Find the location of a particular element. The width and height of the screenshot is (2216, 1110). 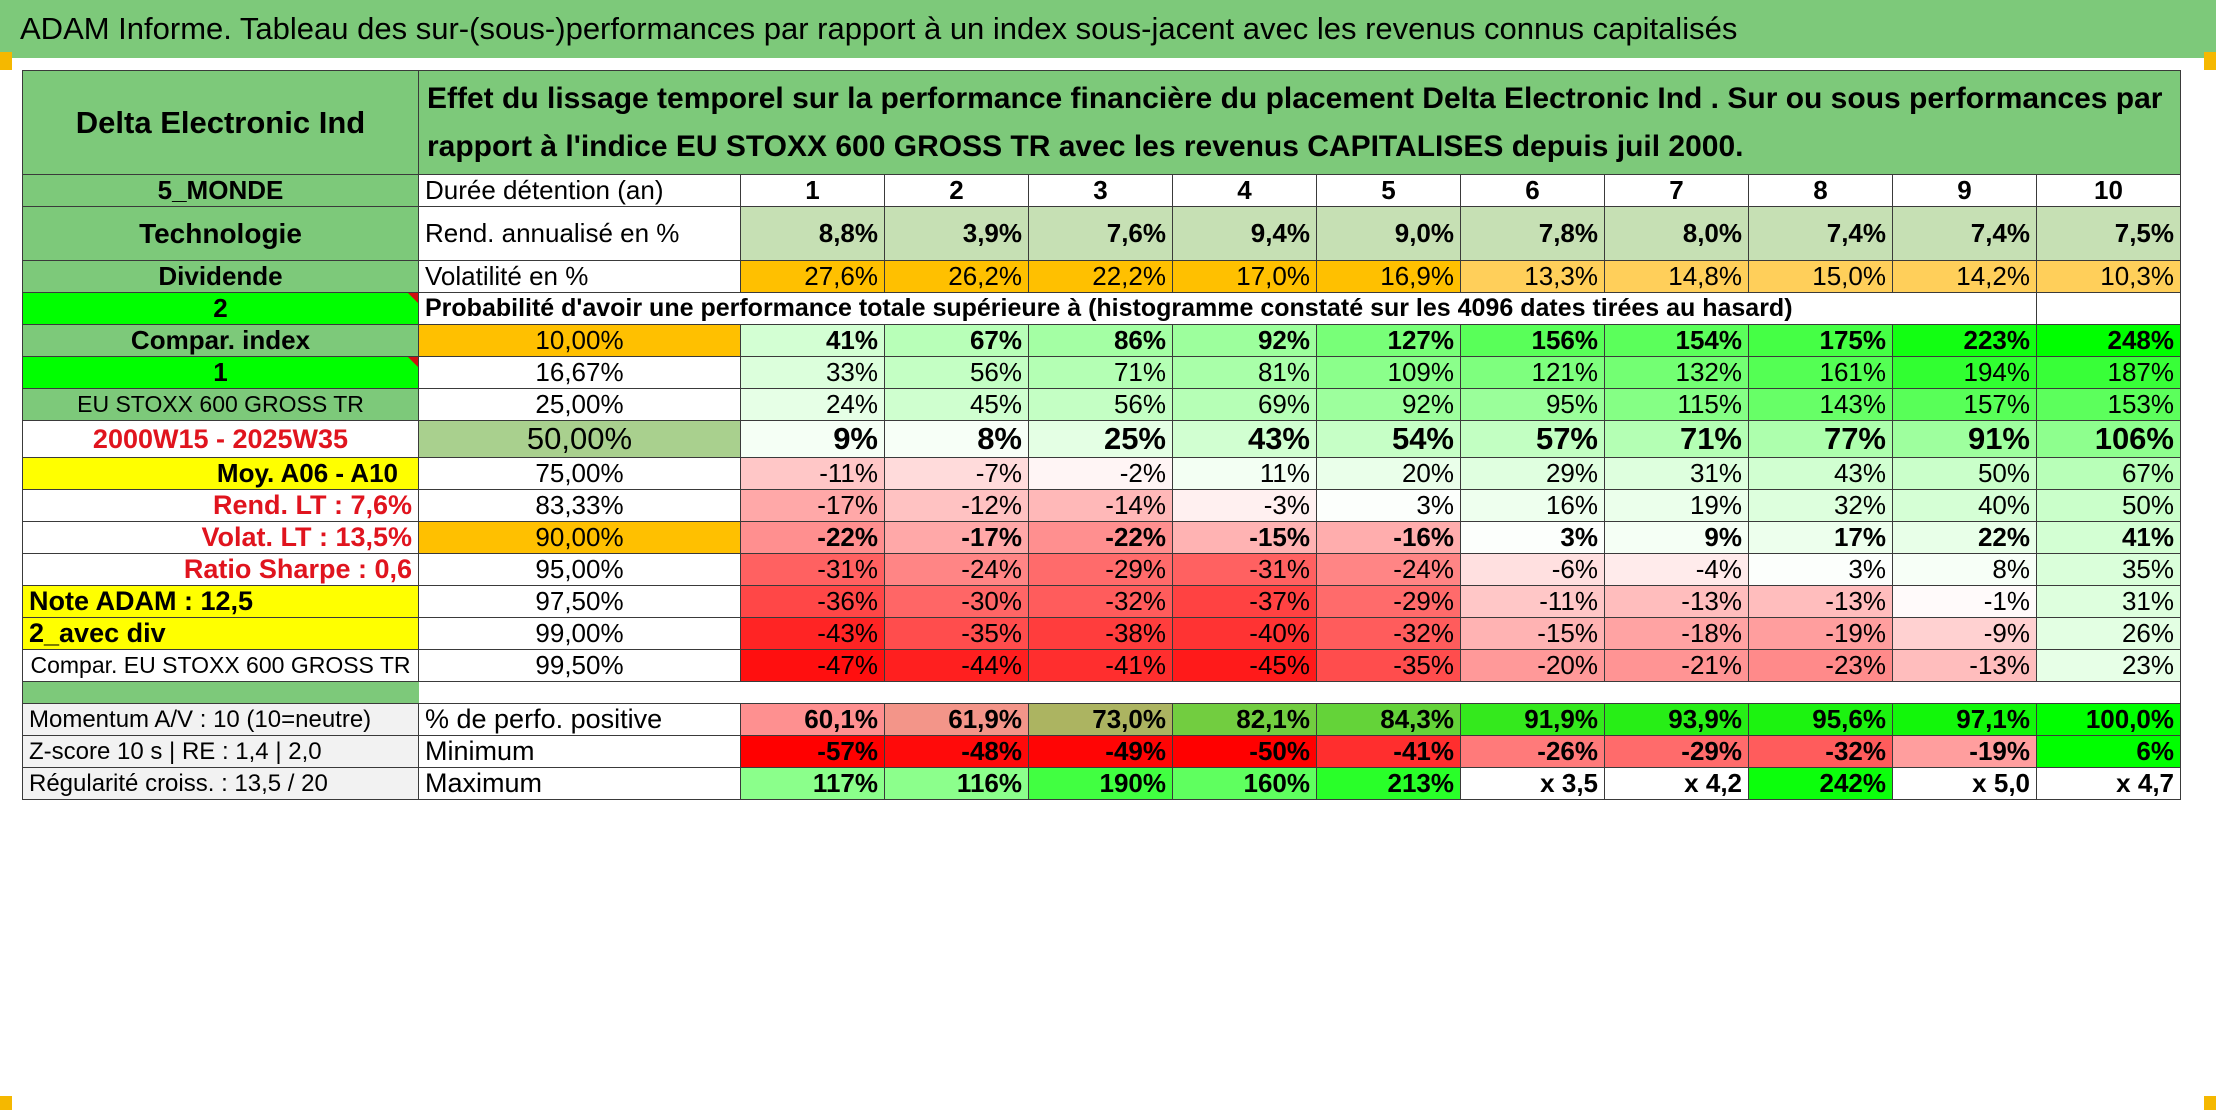

percentile-value: -35% is located at coordinates (956, 633).